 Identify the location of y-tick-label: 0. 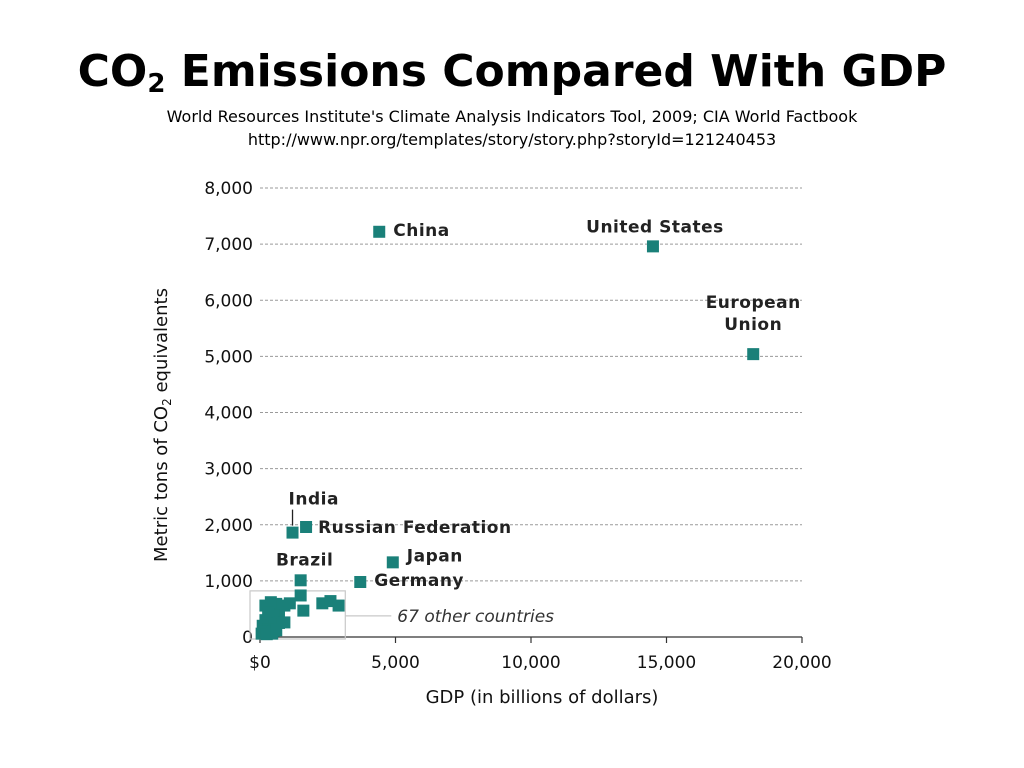
(247, 638).